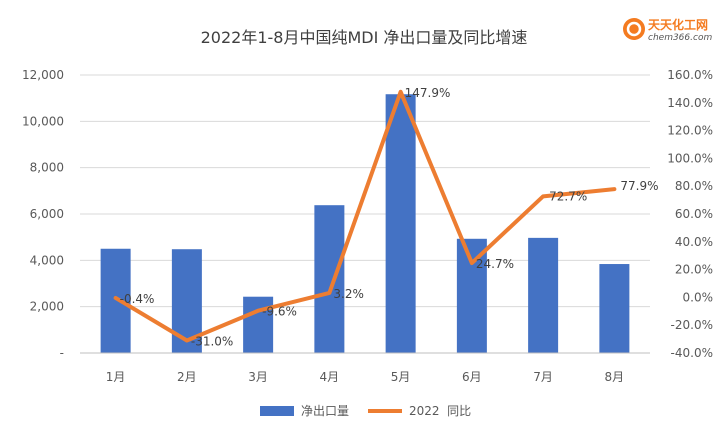  I want to click on brand-logo-icon, so click(634, 29).